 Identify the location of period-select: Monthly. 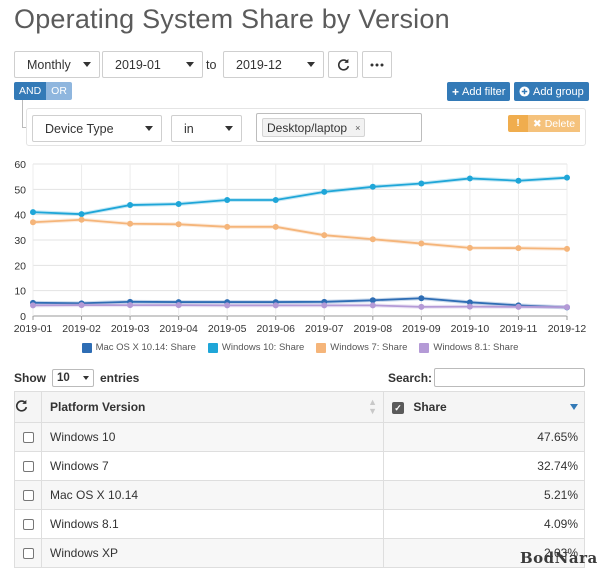
(57, 64).